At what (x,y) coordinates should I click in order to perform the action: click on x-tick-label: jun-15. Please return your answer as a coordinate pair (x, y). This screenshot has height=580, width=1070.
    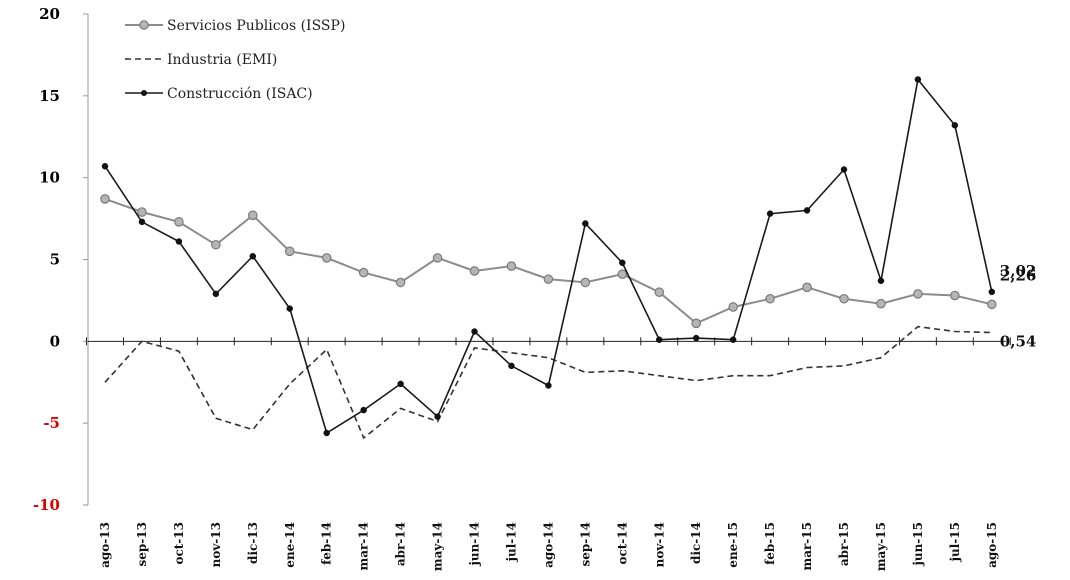
    Looking at the image, I should click on (918, 544).